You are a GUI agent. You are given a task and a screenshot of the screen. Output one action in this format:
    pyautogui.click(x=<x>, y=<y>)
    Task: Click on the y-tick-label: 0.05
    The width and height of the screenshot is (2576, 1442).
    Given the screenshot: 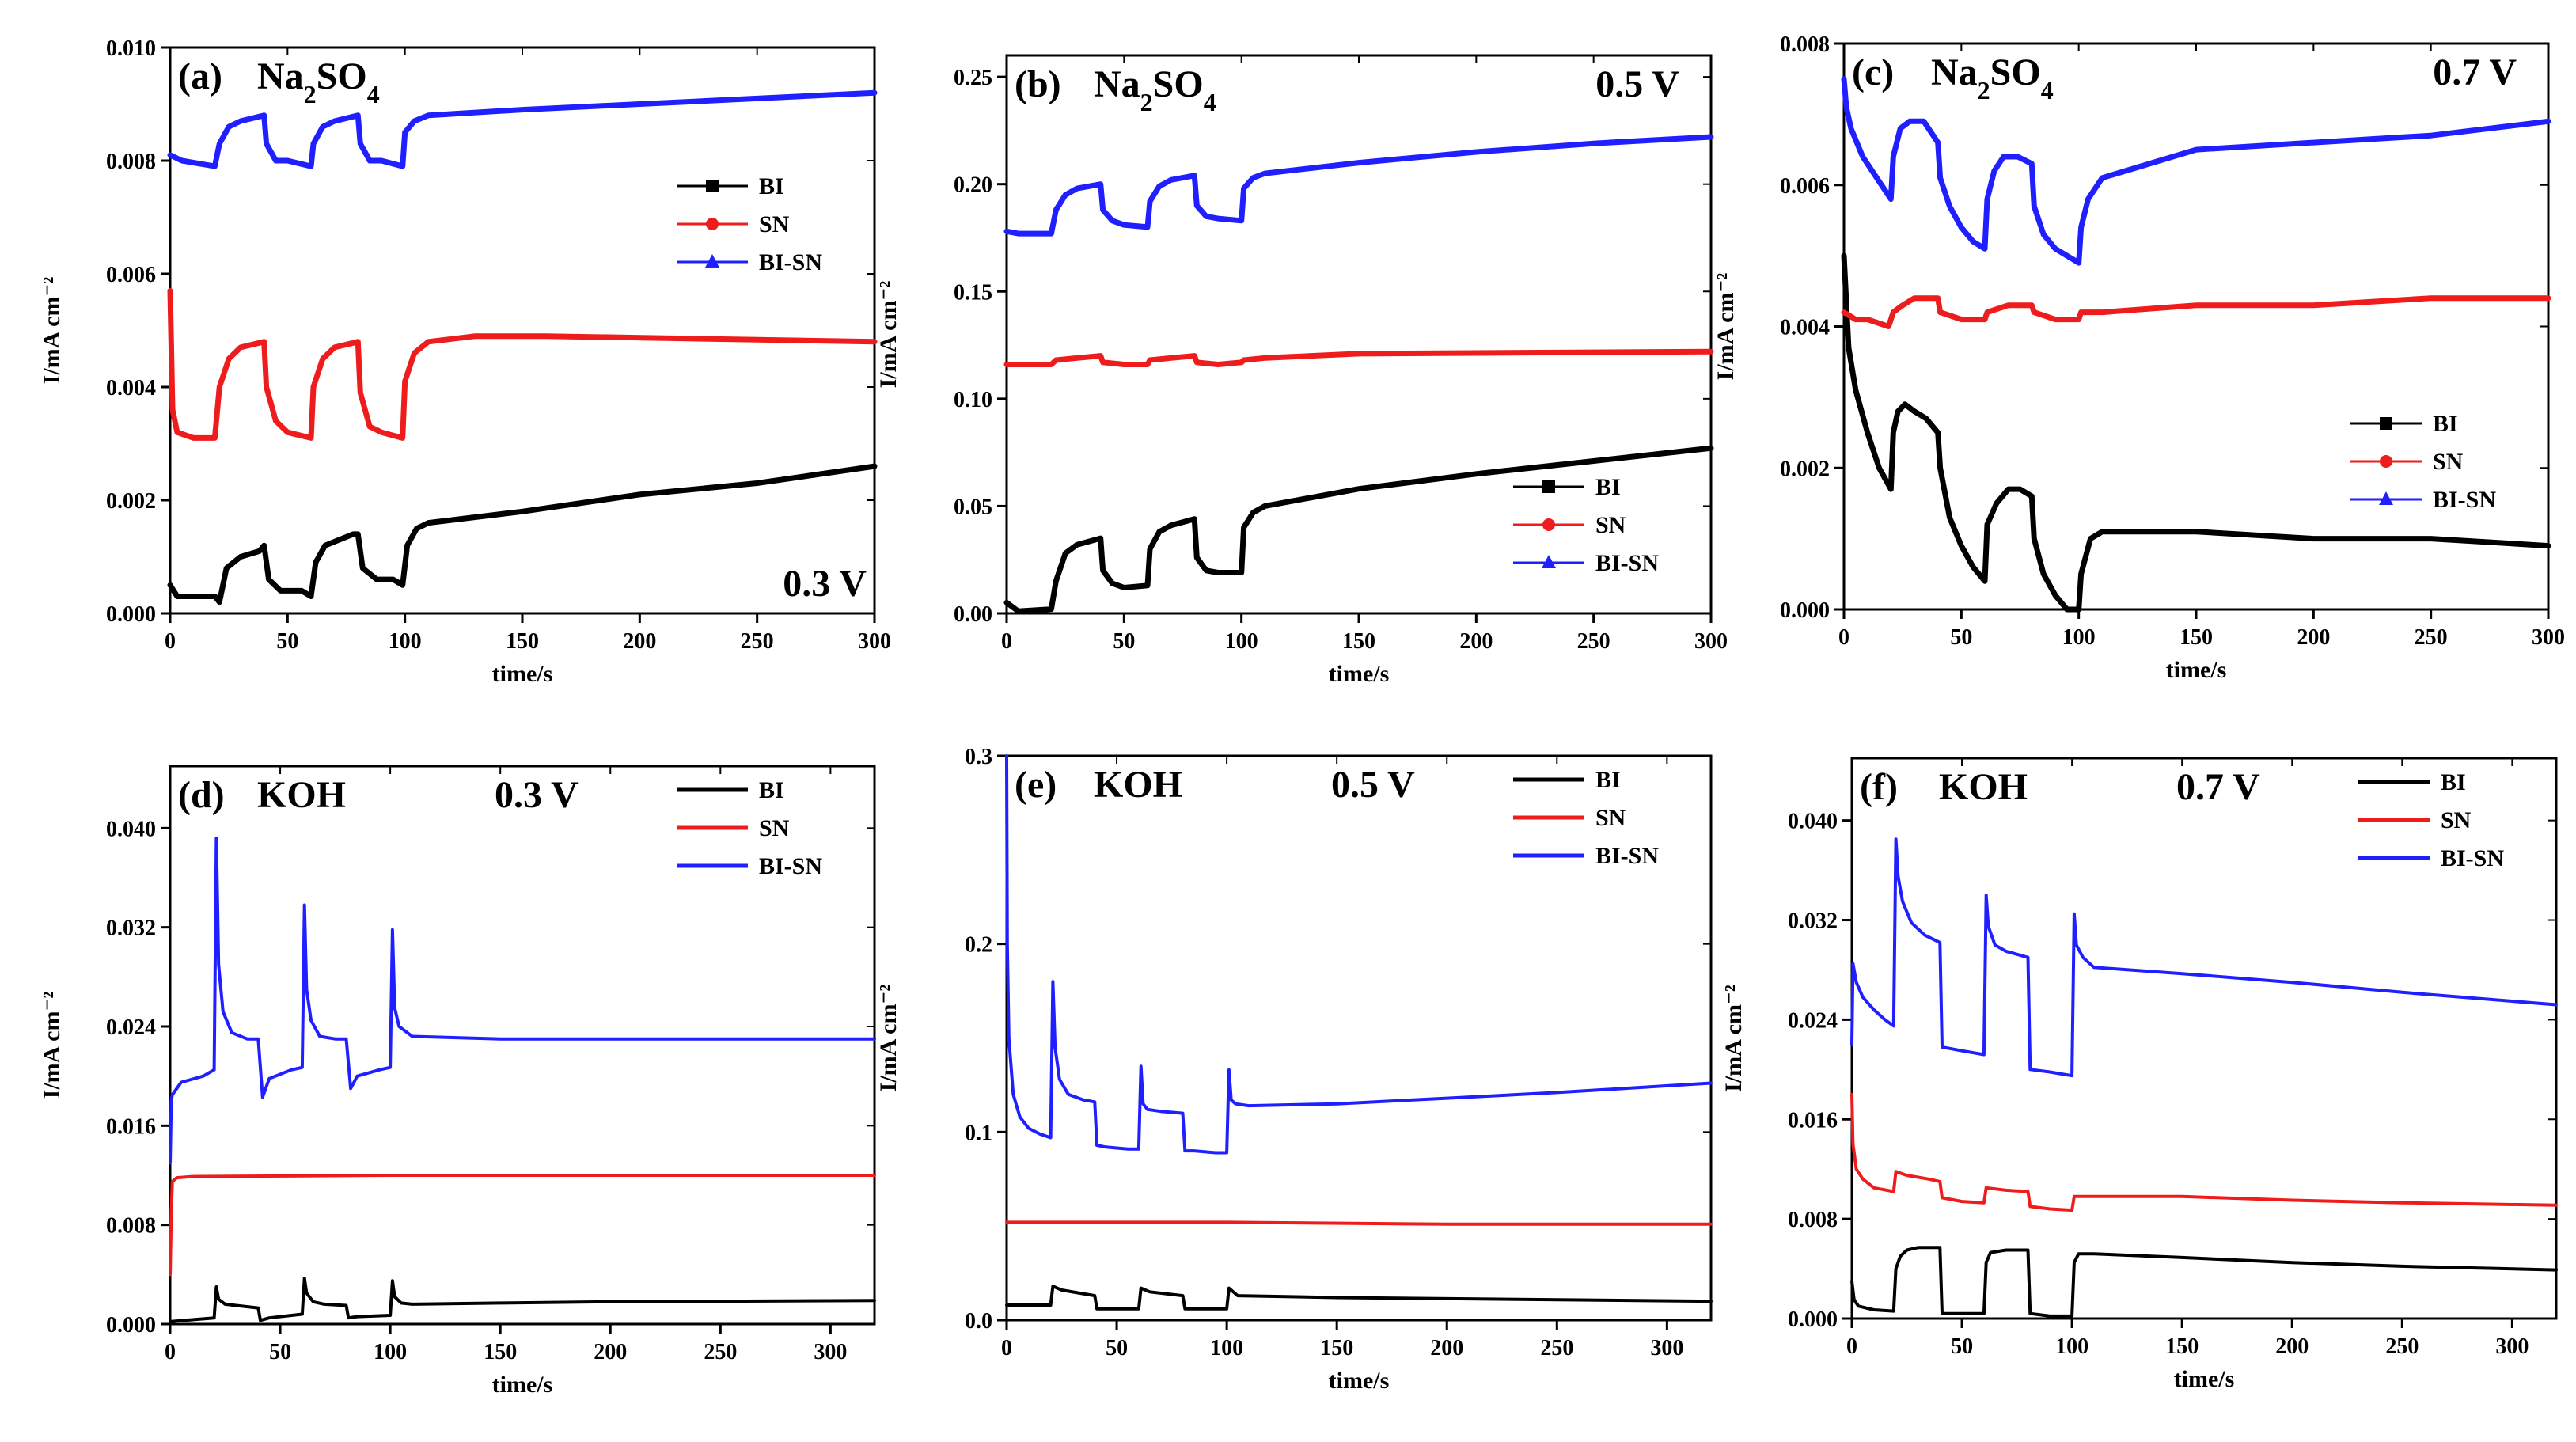 What is the action you would take?
    pyautogui.click(x=973, y=507)
    